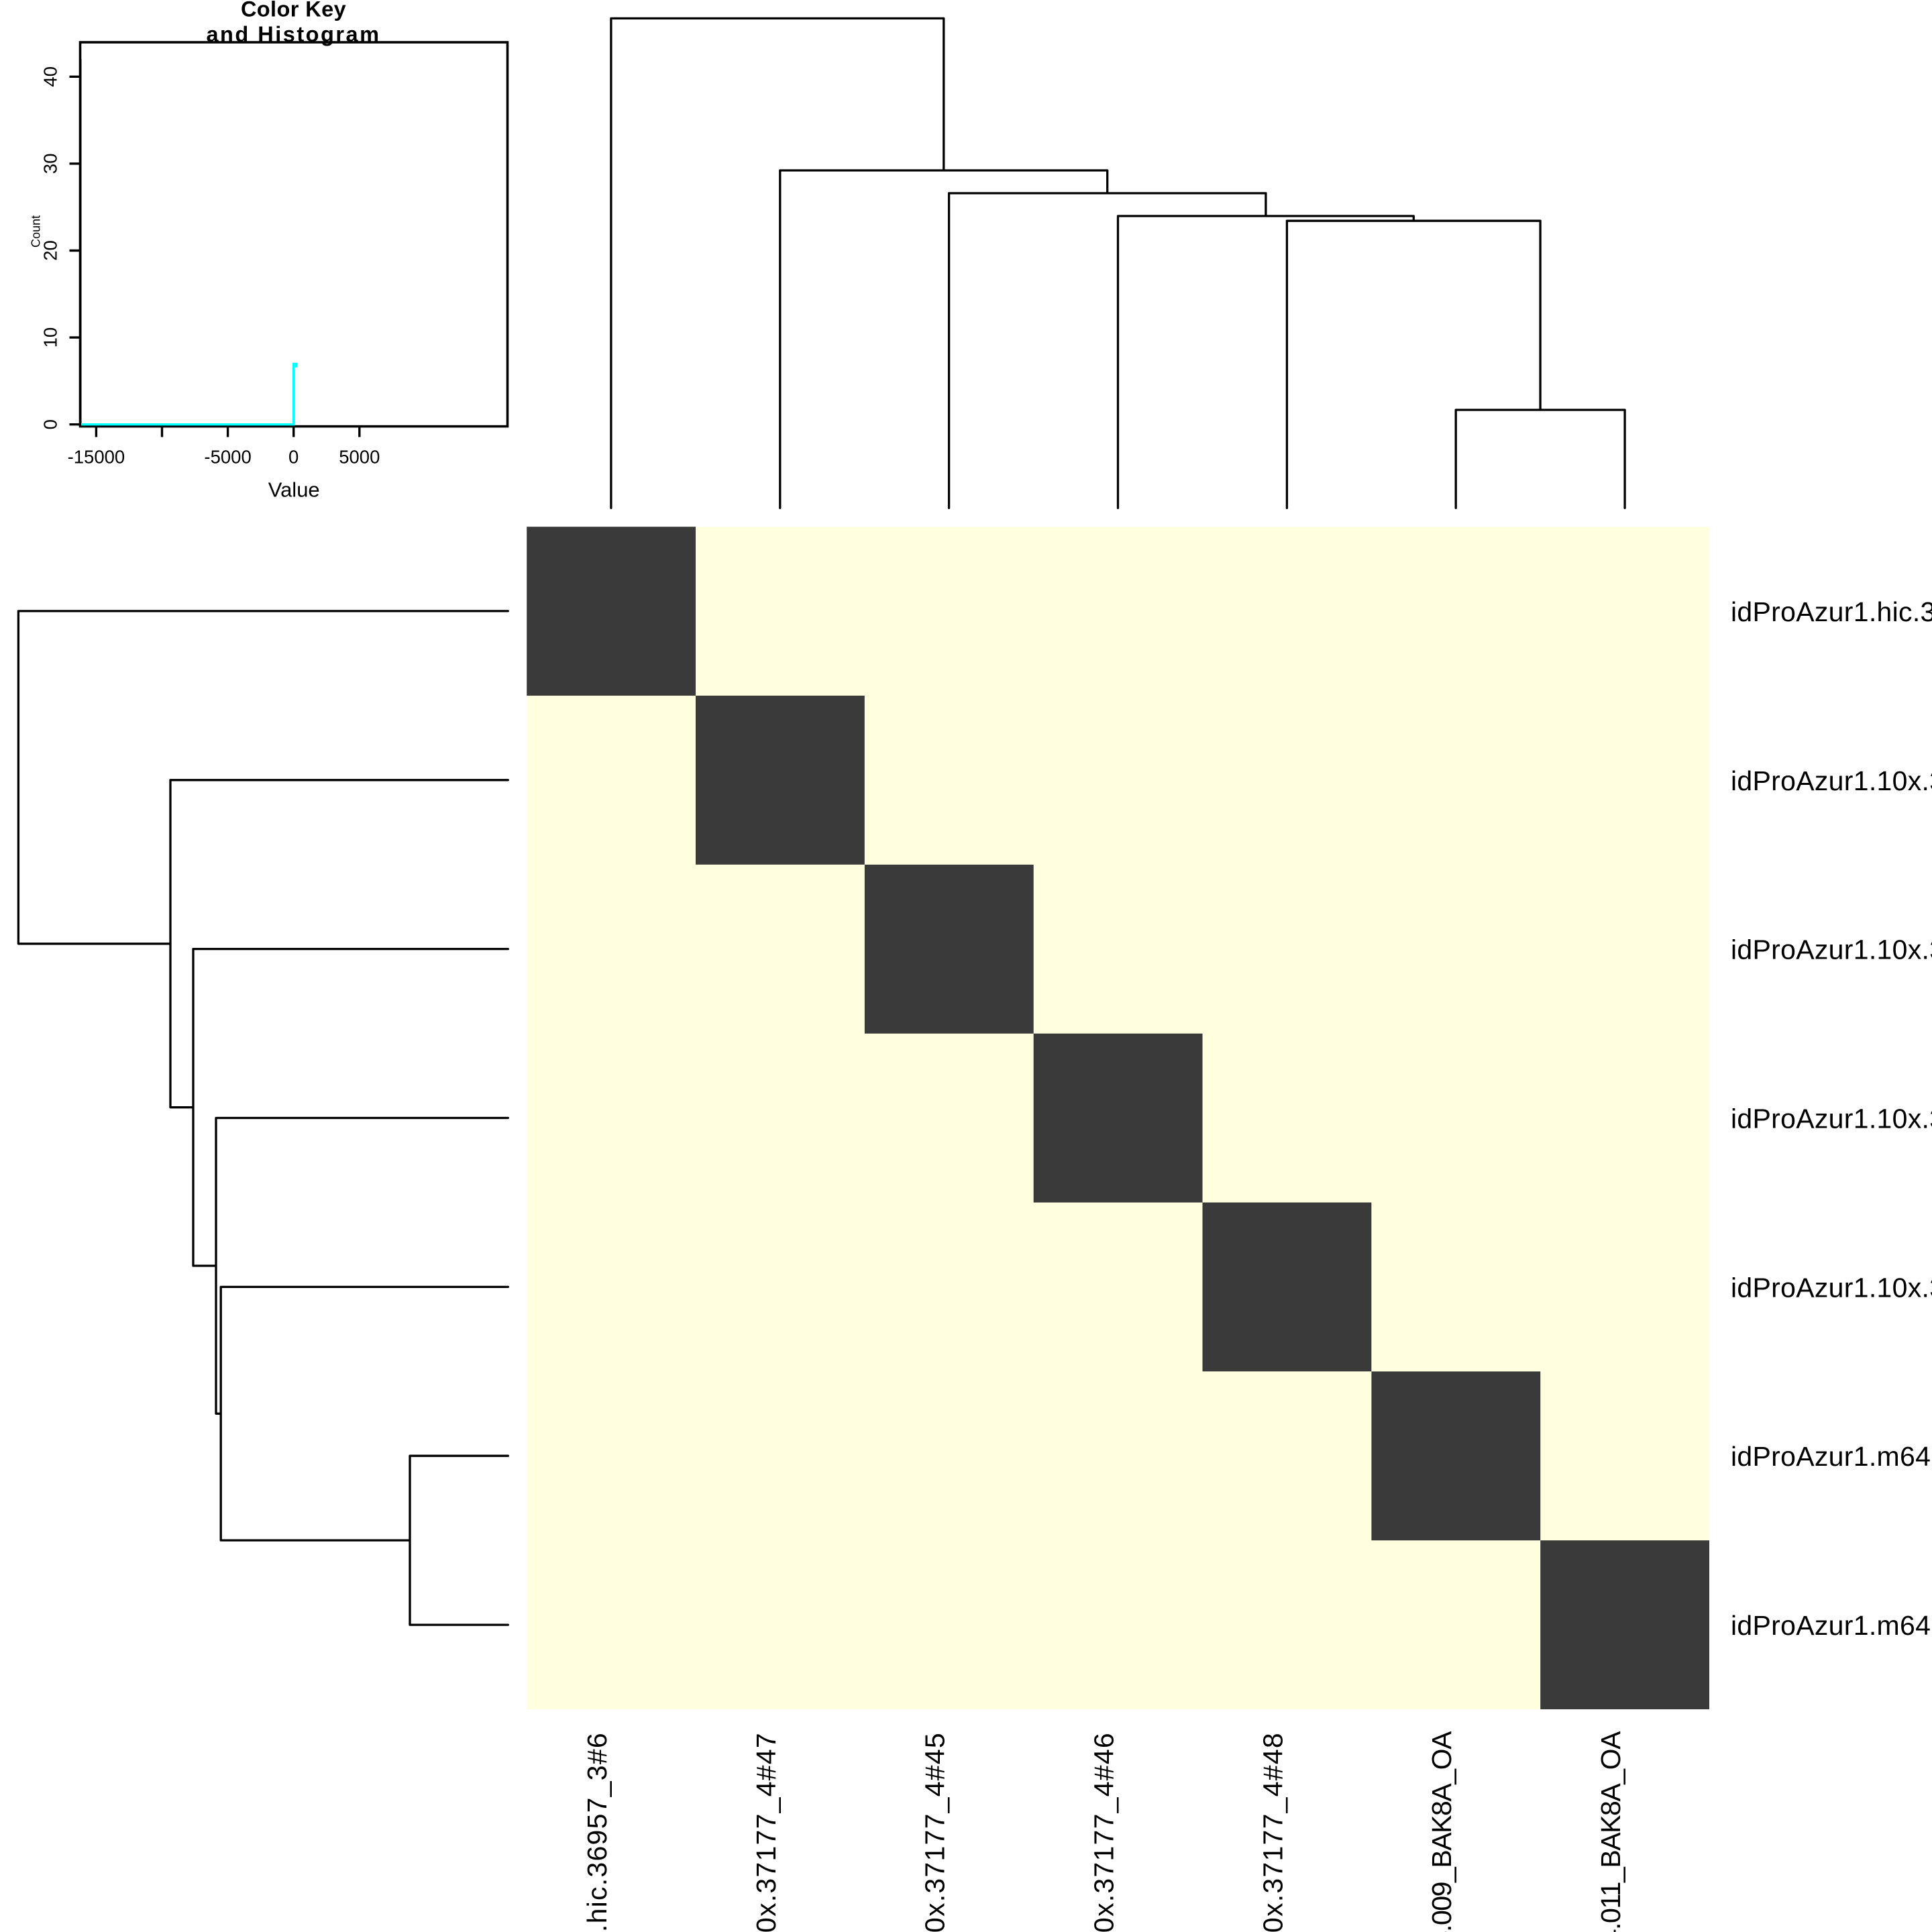 This screenshot has height=1932, width=1932. Describe the element at coordinates (50, 250) in the screenshot. I see `svg-text: 20` at that location.